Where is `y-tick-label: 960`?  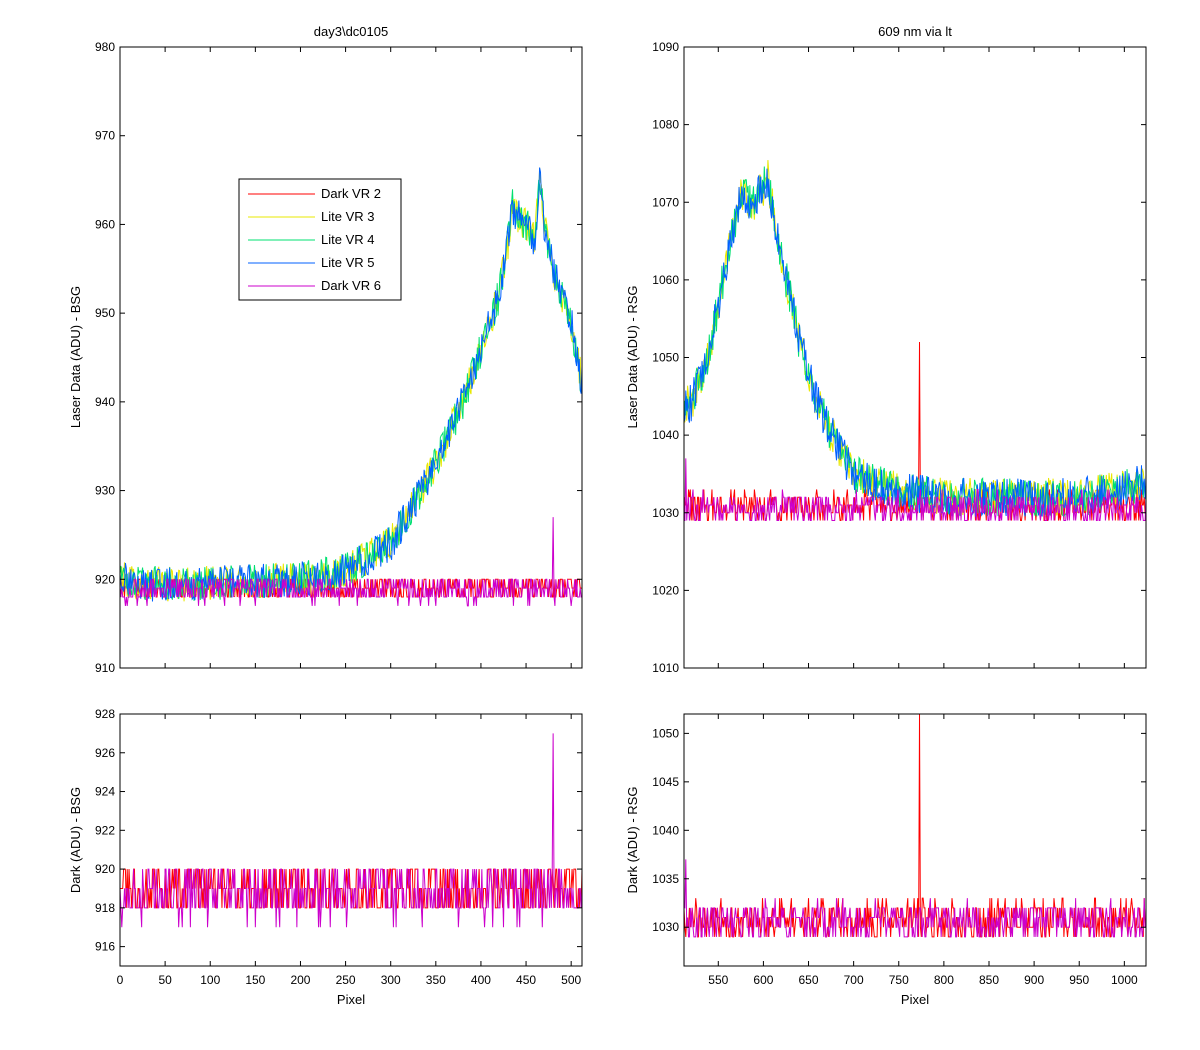 y-tick-label: 960 is located at coordinates (105, 224).